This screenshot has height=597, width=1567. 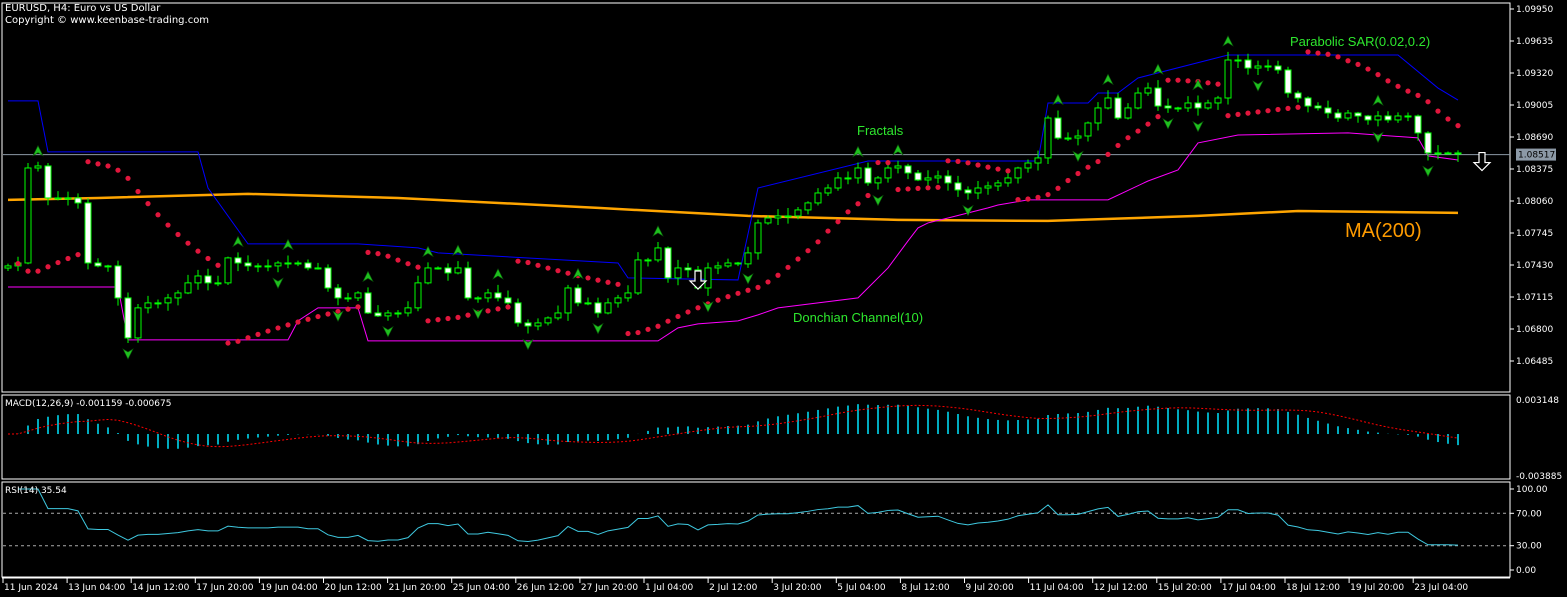 What do you see at coordinates (368, 276) in the screenshot?
I see `fractal-up-icon` at bounding box center [368, 276].